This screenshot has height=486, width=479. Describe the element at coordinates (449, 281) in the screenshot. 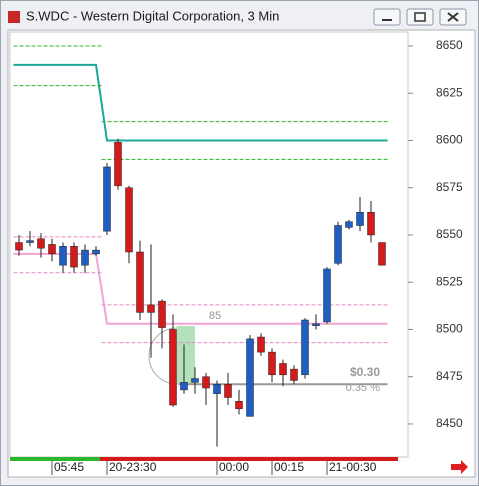

I see `y-tick-label: 8525` at that location.